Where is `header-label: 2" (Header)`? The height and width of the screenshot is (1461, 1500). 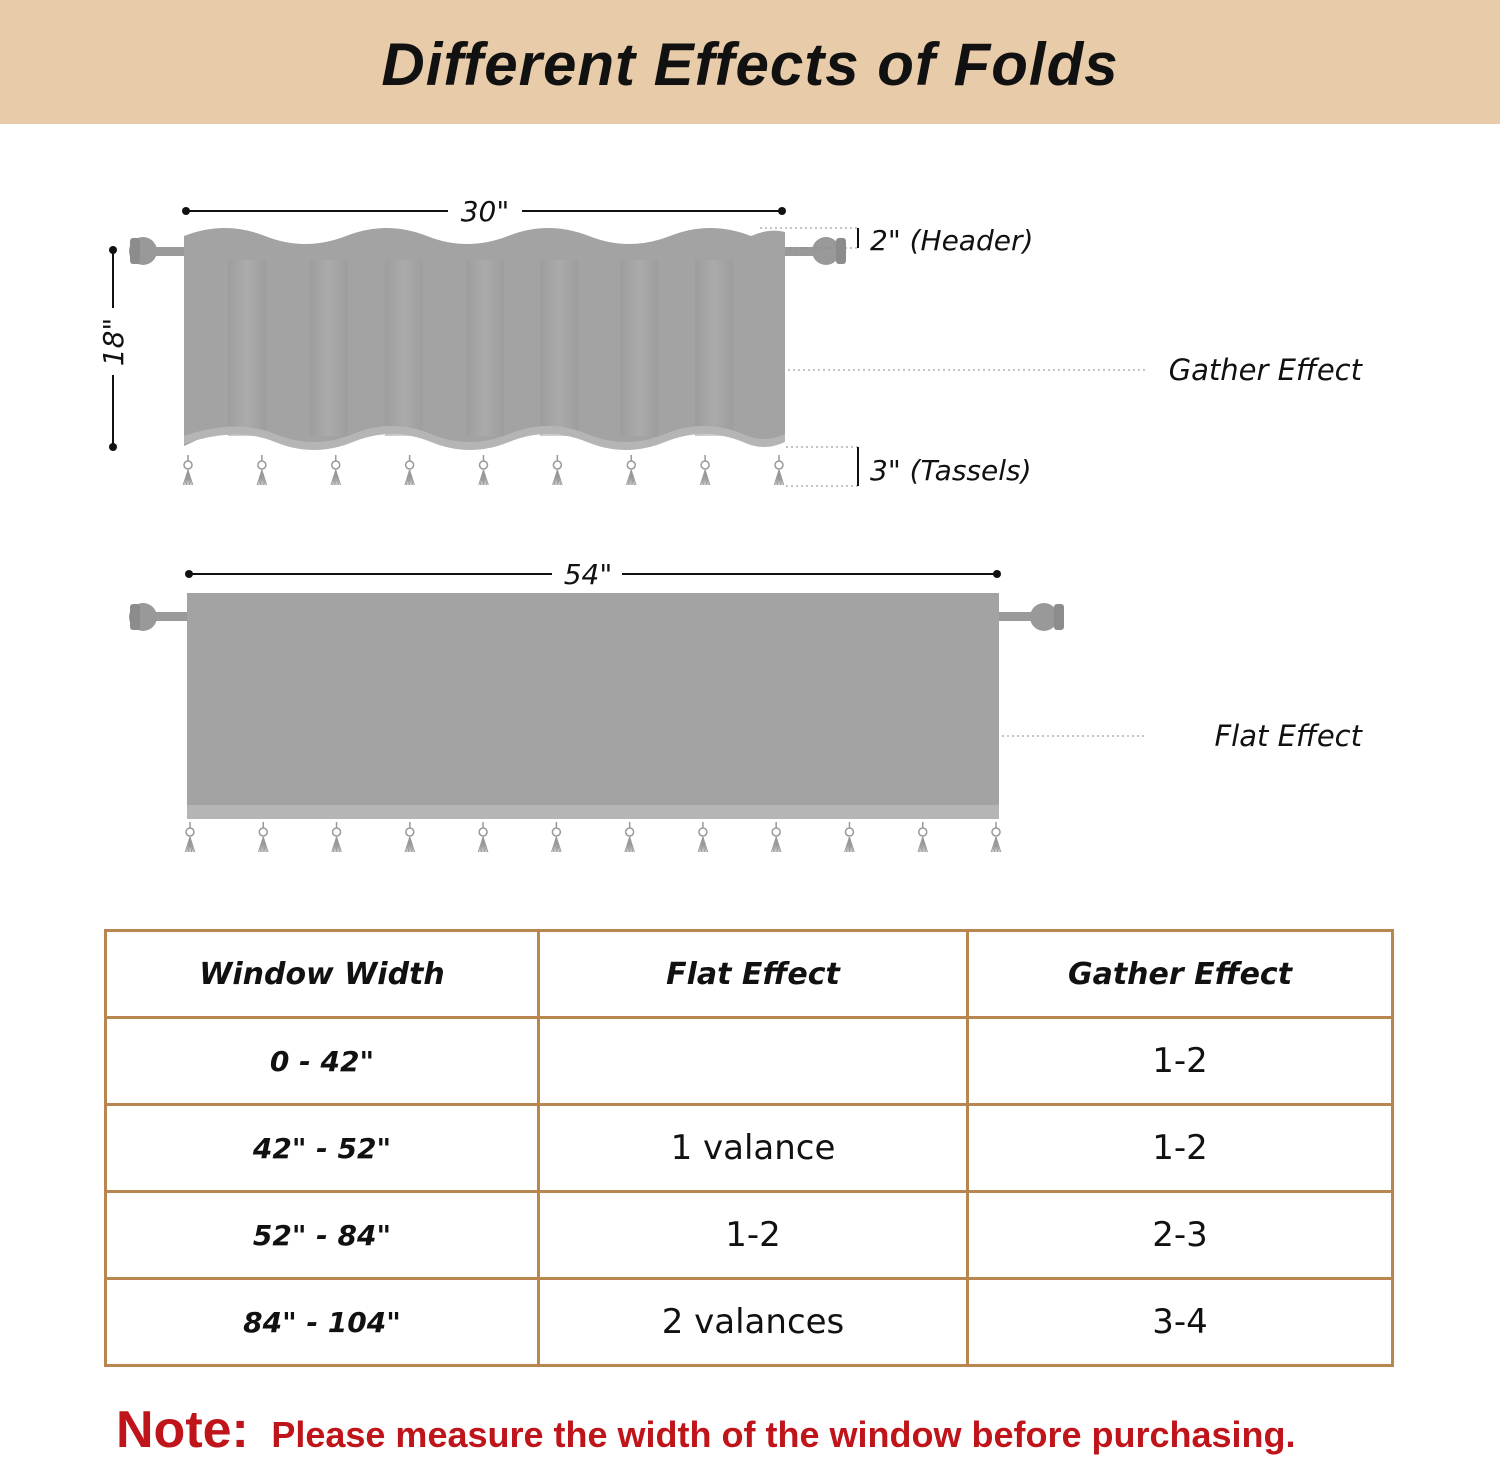
header-label: 2" (Header) is located at coordinates (951, 240).